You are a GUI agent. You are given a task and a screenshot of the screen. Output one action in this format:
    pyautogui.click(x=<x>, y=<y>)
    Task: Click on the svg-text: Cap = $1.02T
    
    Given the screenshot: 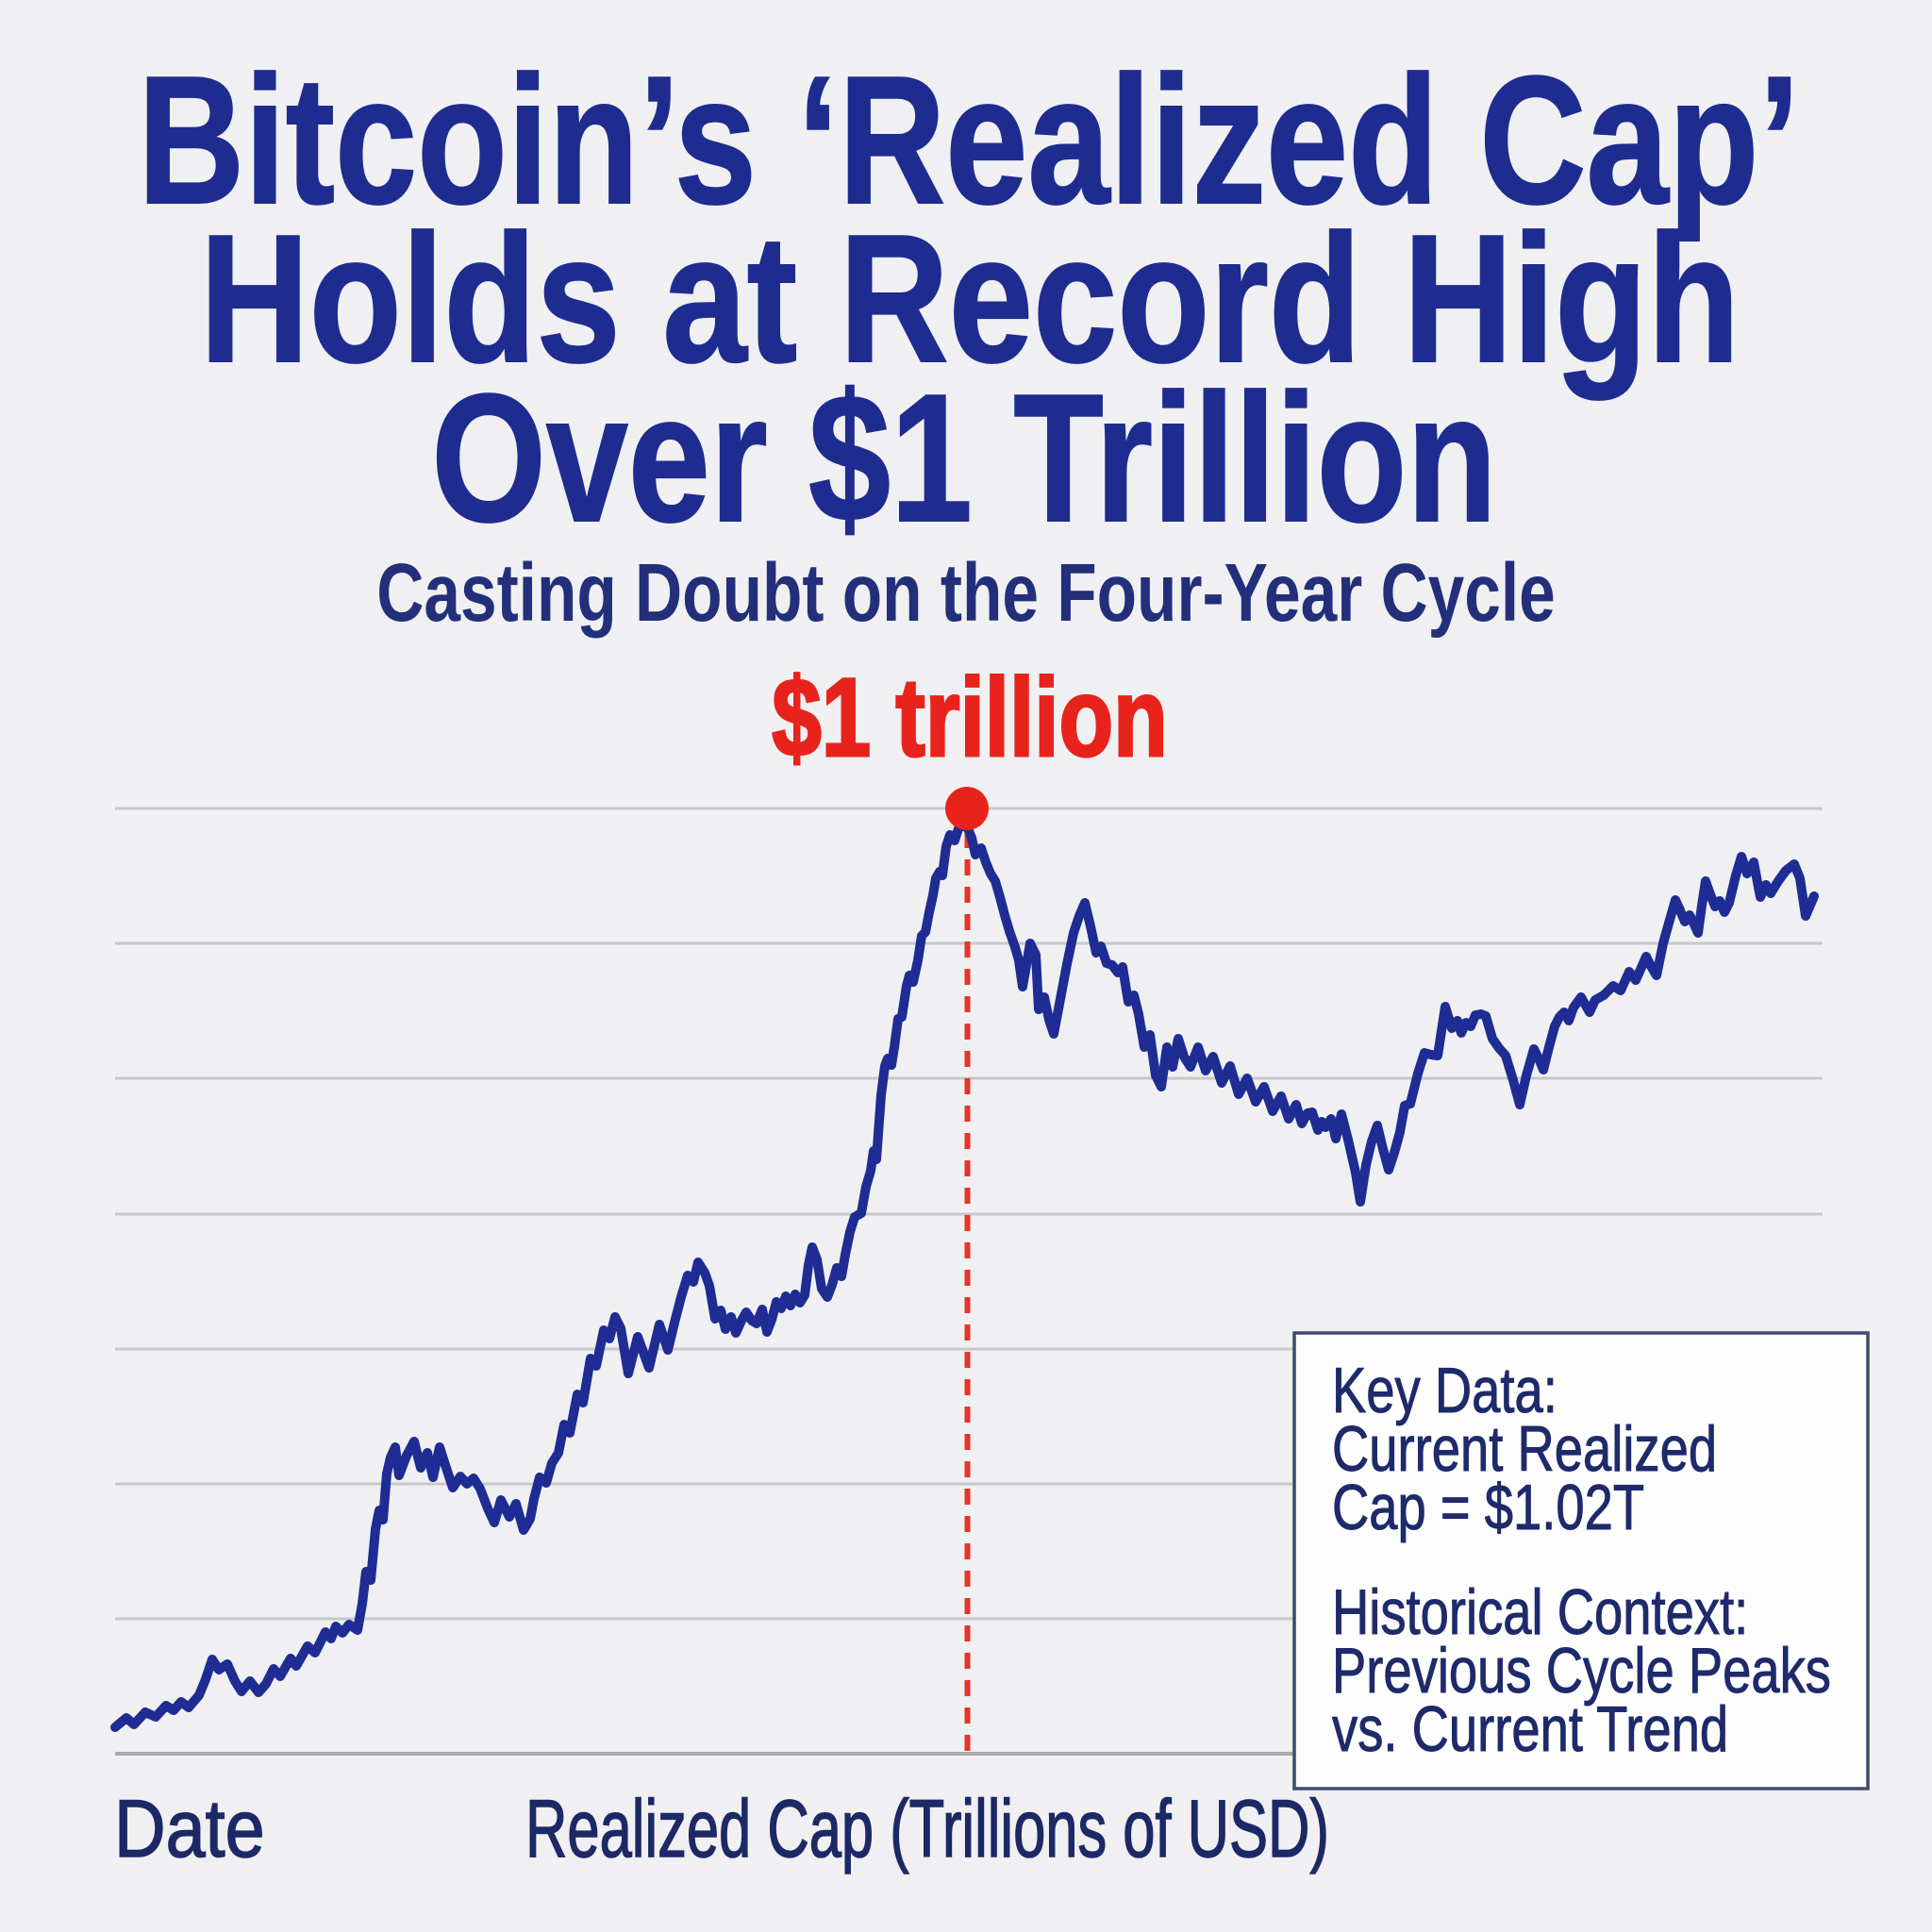 What is the action you would take?
    pyautogui.click(x=1488, y=1508)
    